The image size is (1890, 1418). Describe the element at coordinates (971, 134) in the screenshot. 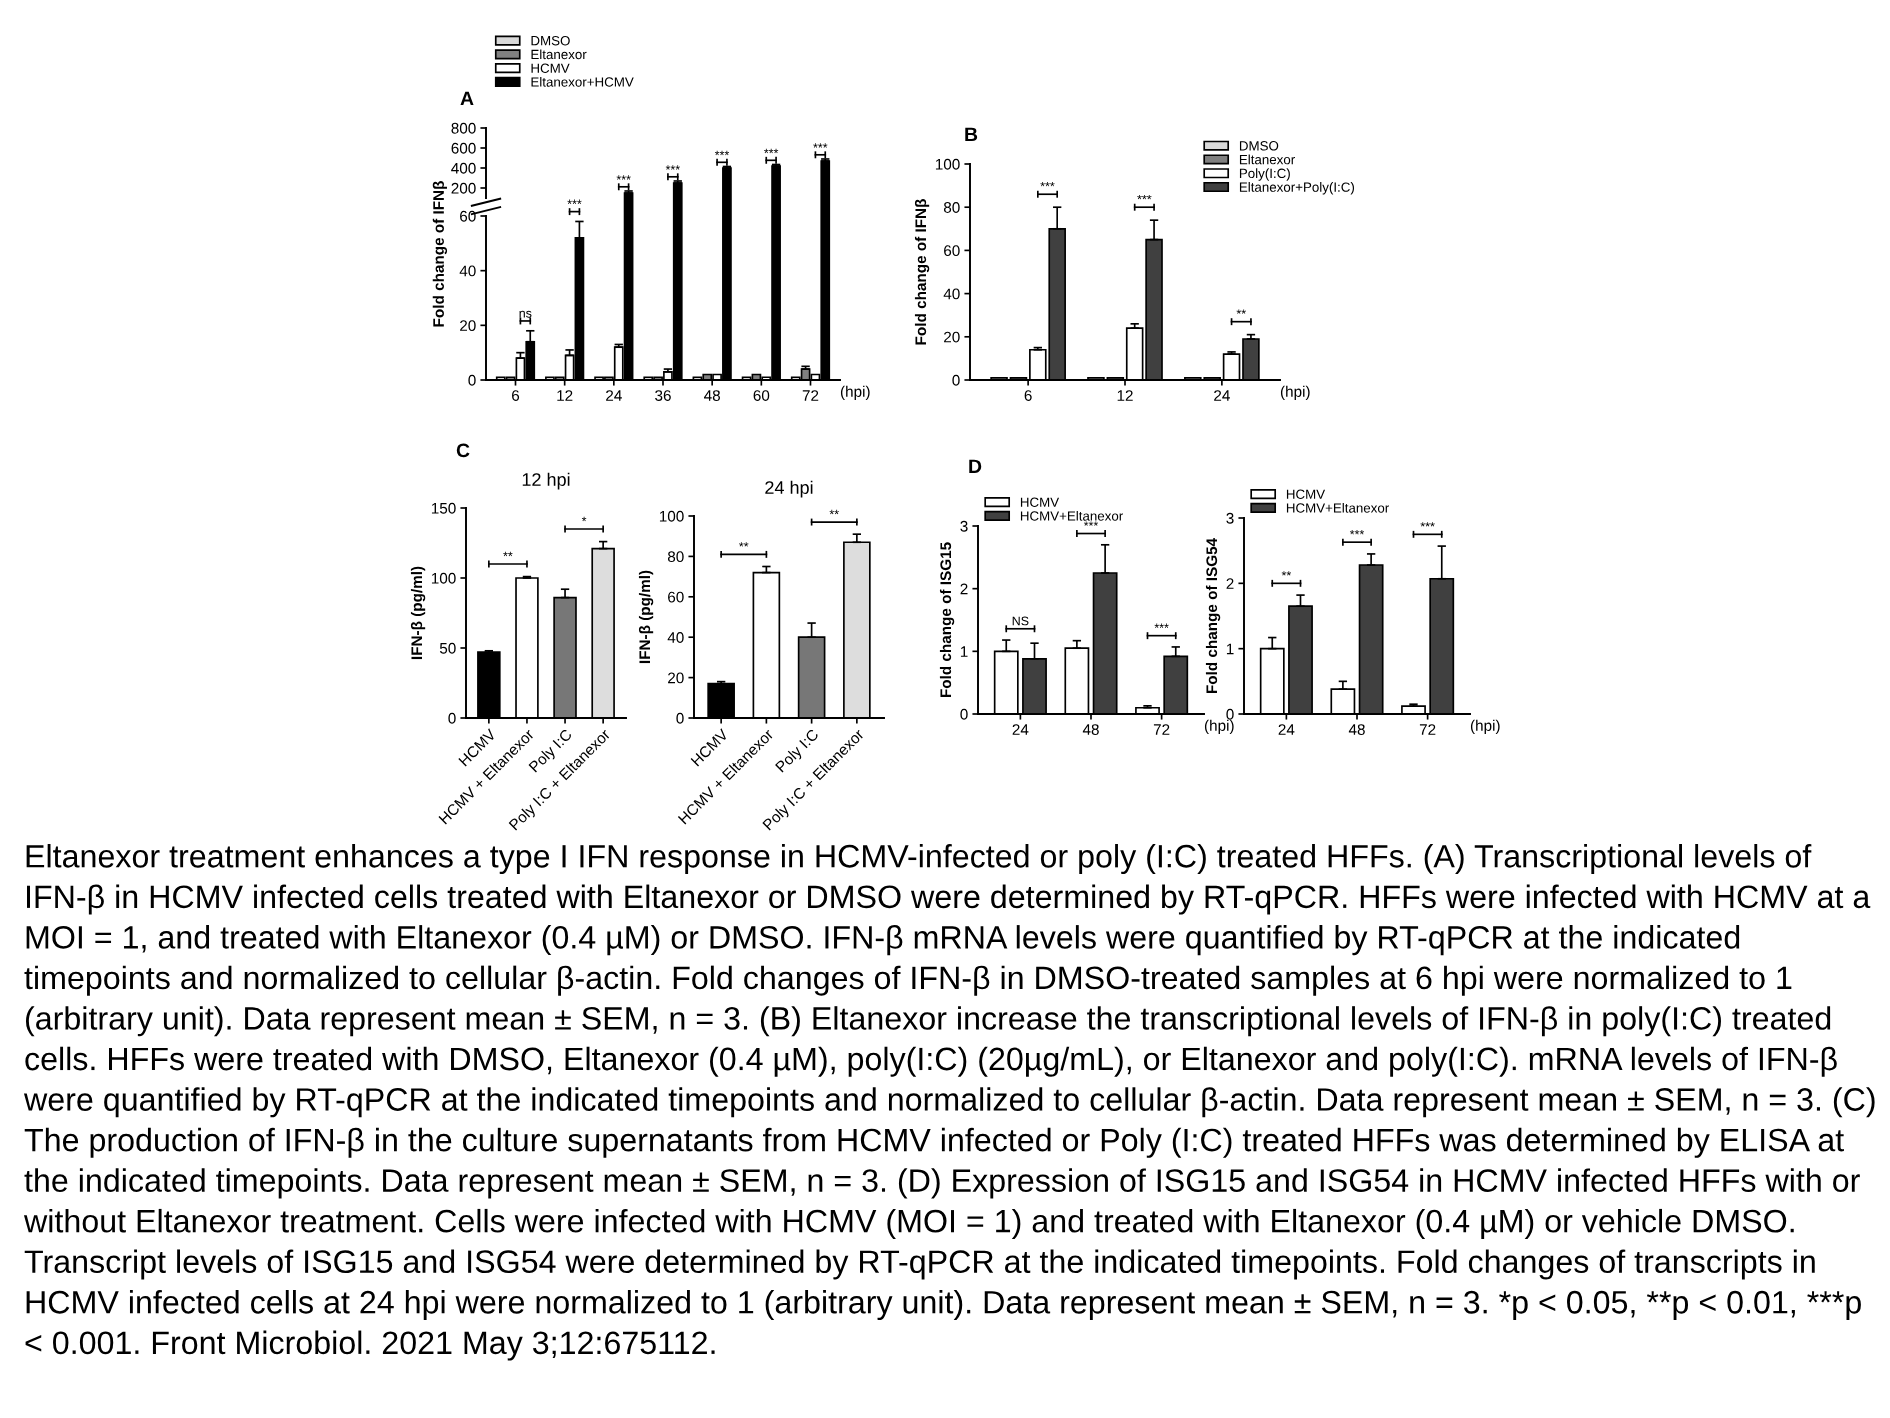

I see `text: B` at that location.